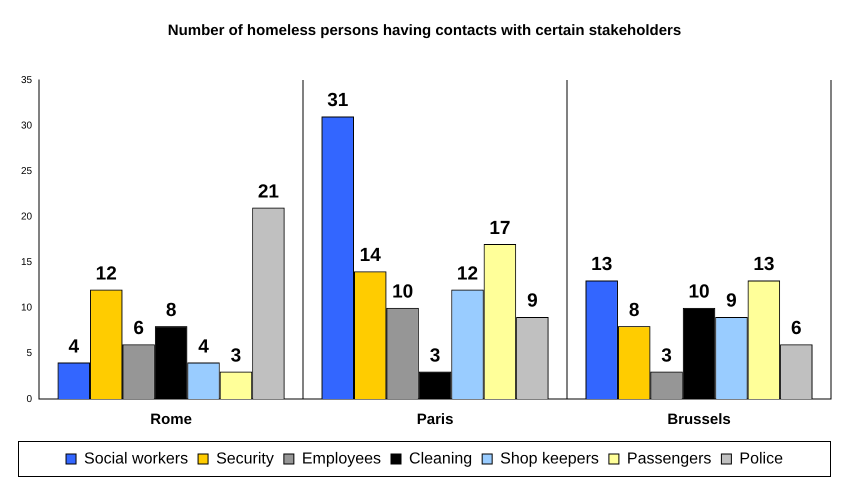 This screenshot has width=851, height=489. What do you see at coordinates (435, 419) in the screenshot?
I see `x-tick-label: Paris` at bounding box center [435, 419].